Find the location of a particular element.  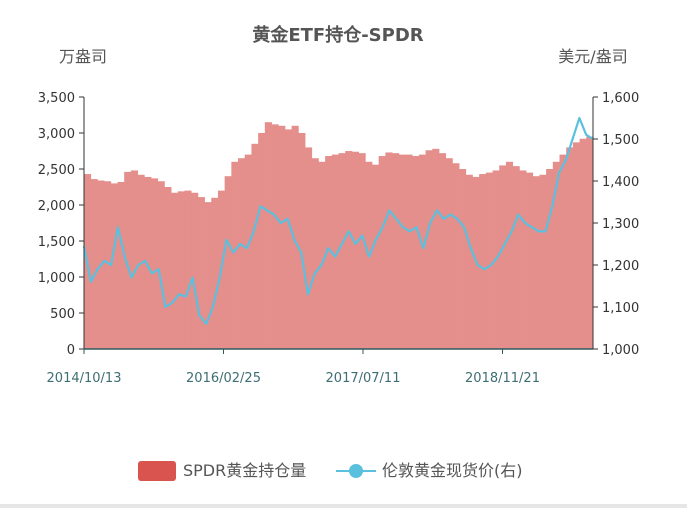

left-tick-label: 1,500 is located at coordinates (56, 242).